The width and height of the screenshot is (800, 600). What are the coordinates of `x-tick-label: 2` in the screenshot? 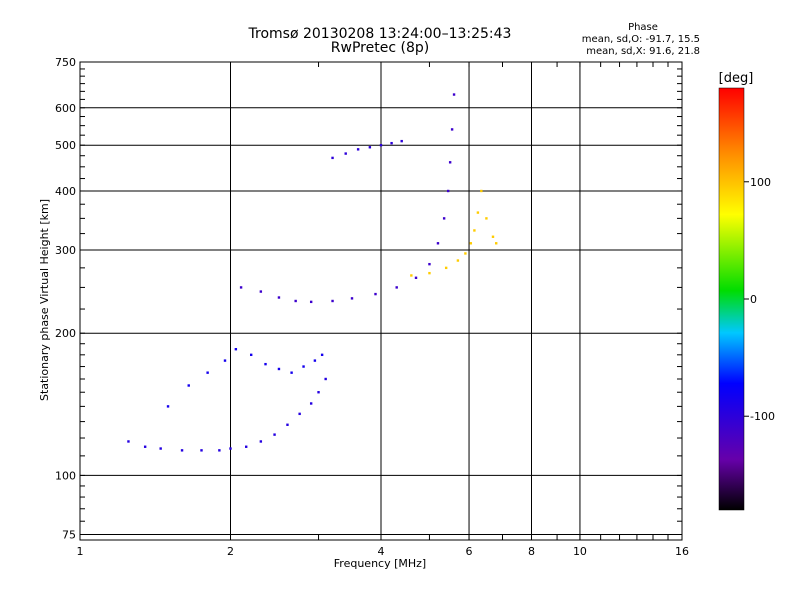 It's located at (230, 551).